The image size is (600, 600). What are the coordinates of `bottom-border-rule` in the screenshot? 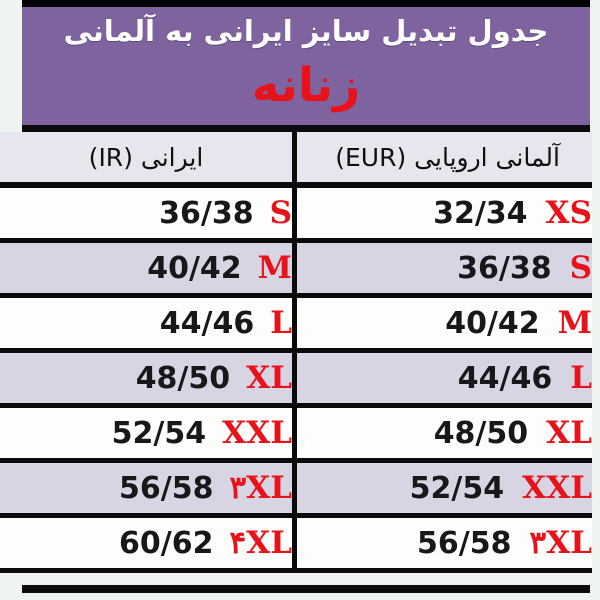 It's located at (306, 589).